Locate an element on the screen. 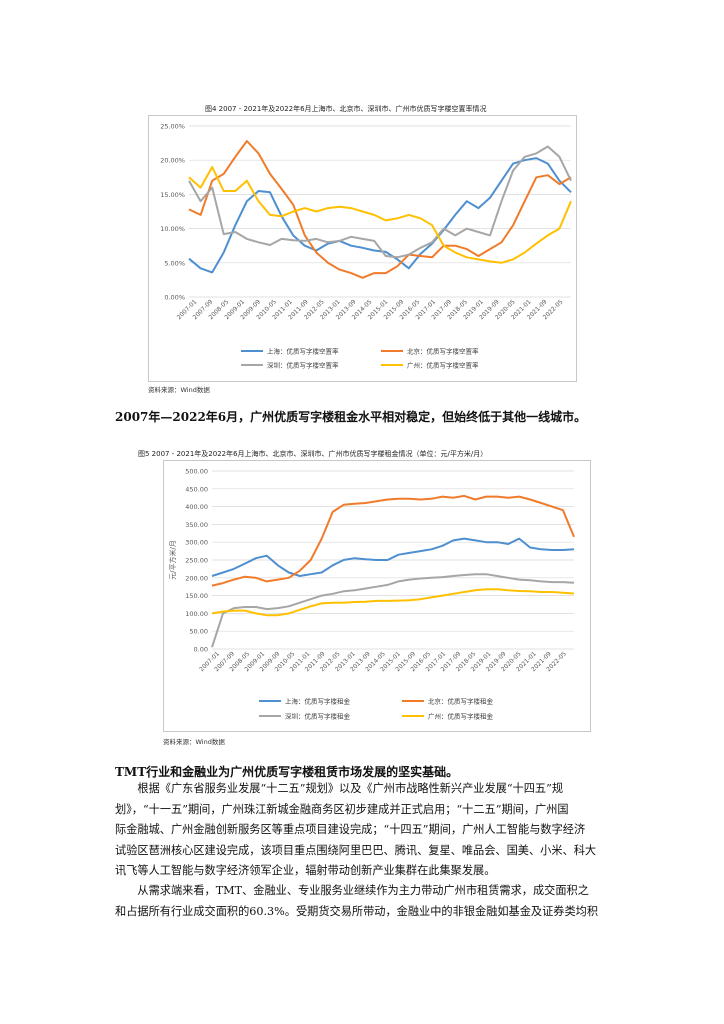 The height and width of the screenshot is (1024, 724). y-tick-label: 350.00 is located at coordinates (196, 525).